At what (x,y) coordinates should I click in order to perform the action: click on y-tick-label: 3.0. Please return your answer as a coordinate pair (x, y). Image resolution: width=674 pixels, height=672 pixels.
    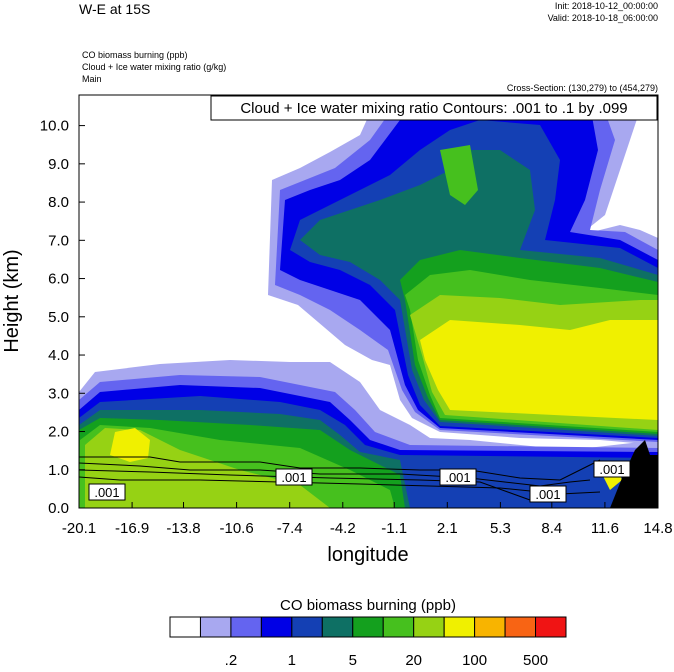
    Looking at the image, I should click on (58, 393).